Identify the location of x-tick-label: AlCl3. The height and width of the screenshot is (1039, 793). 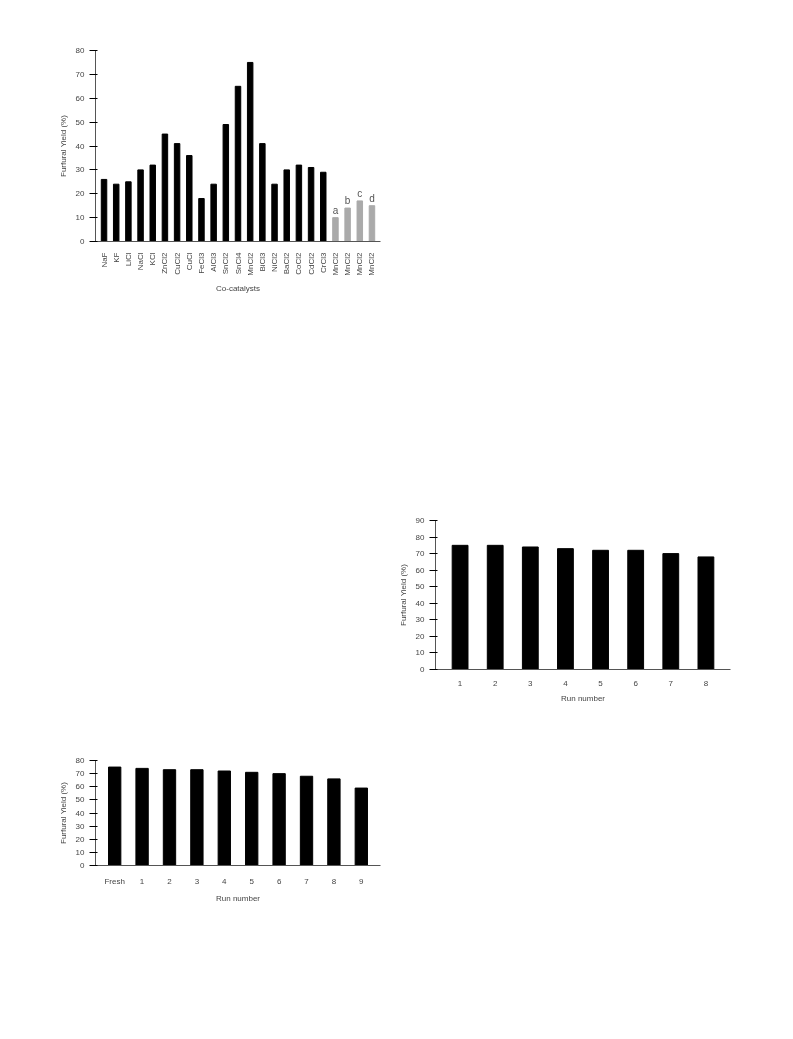
(214, 261).